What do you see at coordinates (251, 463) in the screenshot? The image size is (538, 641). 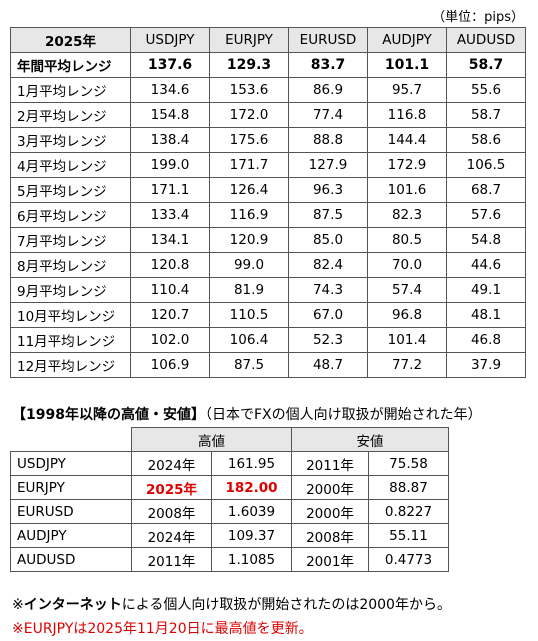 I see `high-value: 161.95` at bounding box center [251, 463].